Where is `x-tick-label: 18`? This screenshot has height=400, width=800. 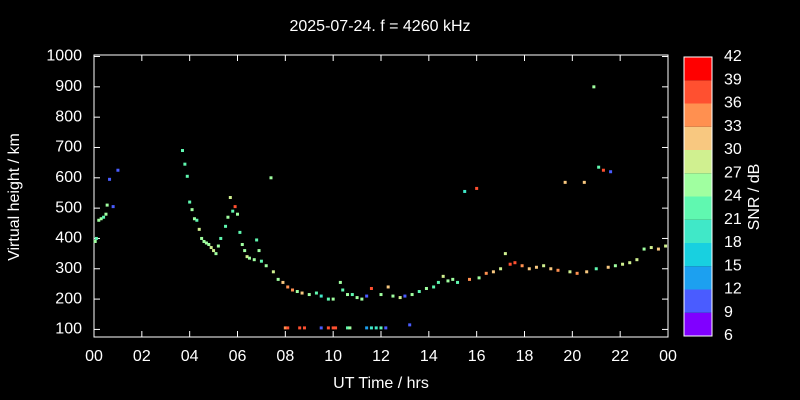
x-tick-label: 18 is located at coordinates (525, 356).